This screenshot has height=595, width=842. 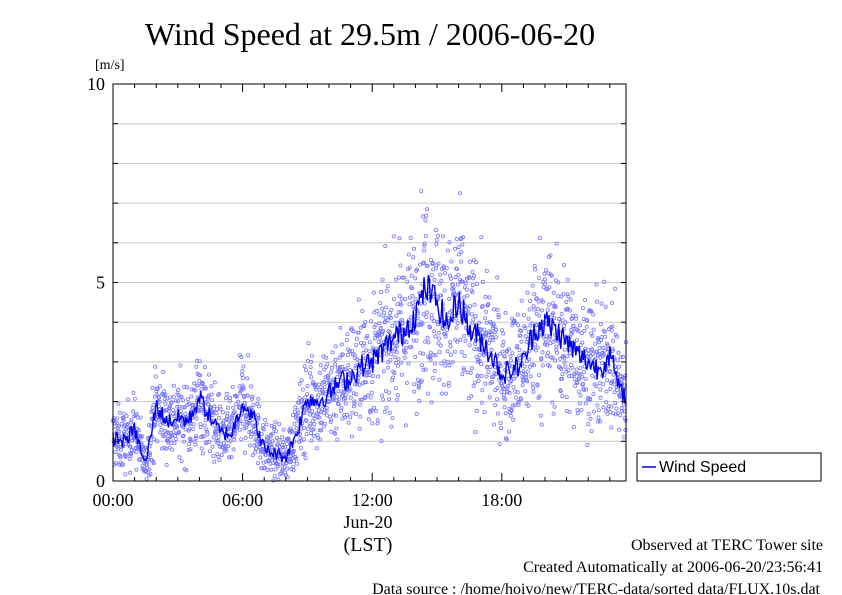 What do you see at coordinates (96, 84) in the screenshot?
I see `y-tick-label: 10` at bounding box center [96, 84].